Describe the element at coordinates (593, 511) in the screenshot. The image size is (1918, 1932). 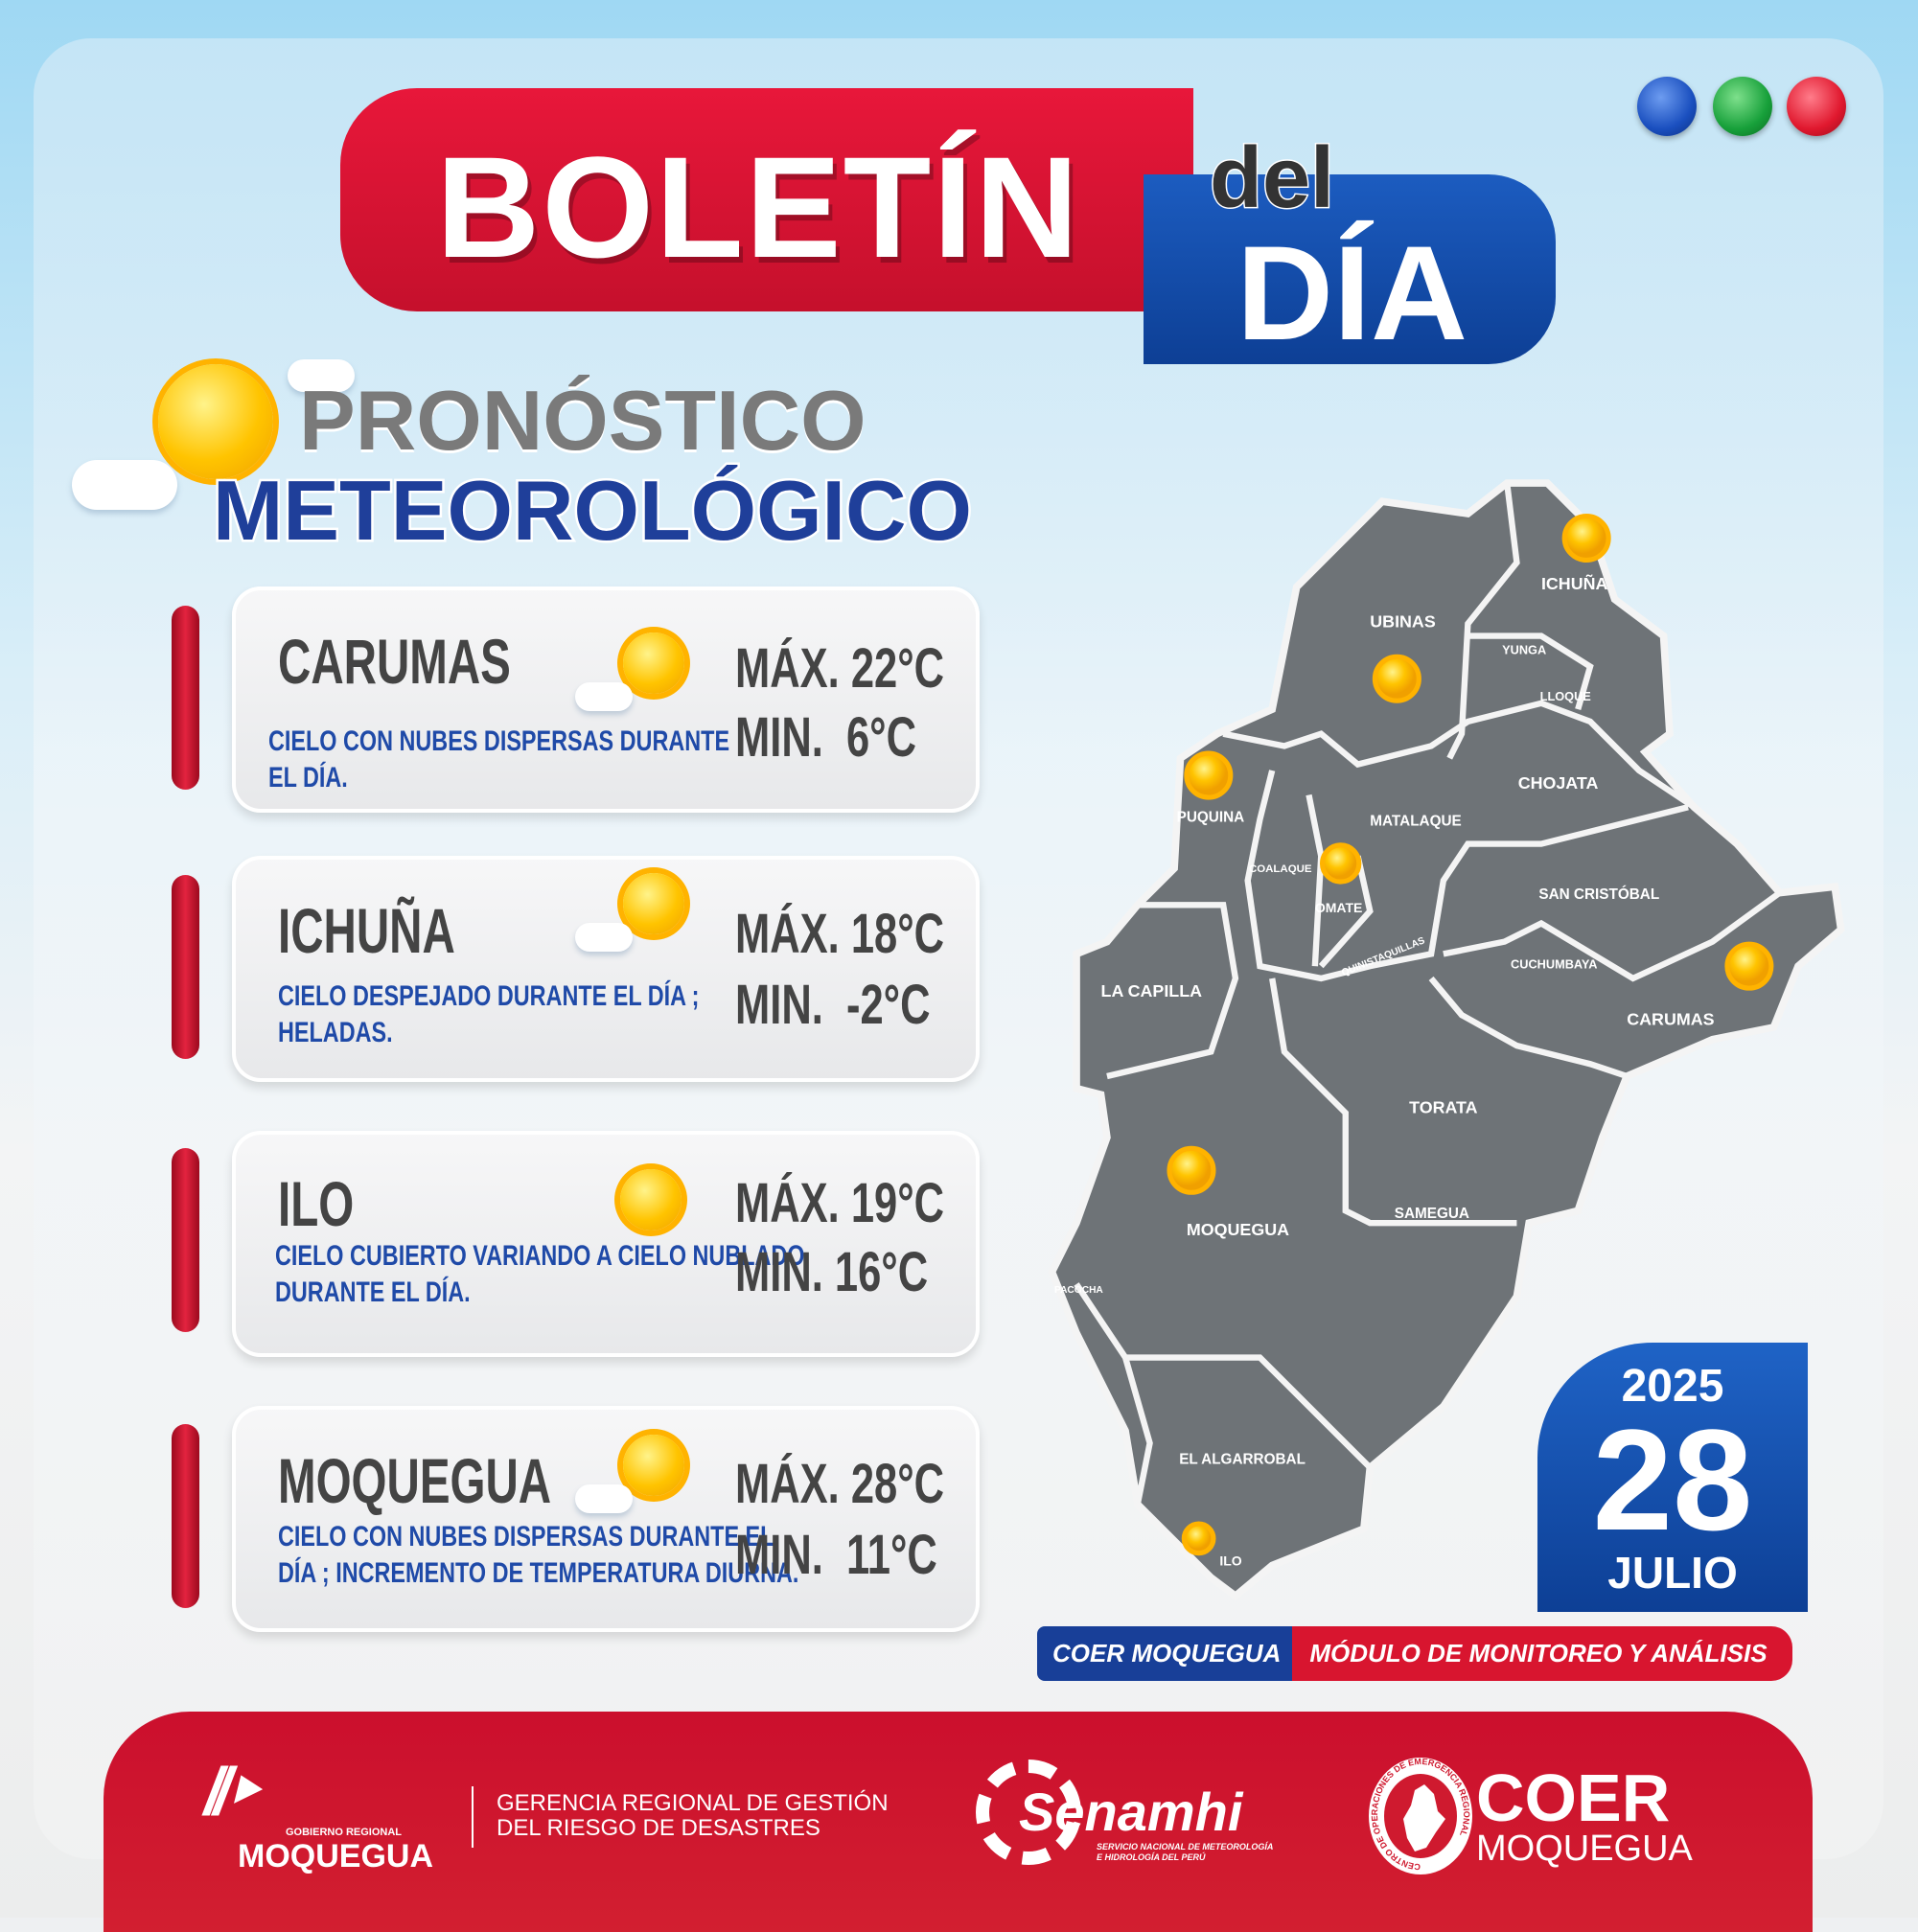
I see `heading-meteorologico: METEOROLÓGICO` at that location.